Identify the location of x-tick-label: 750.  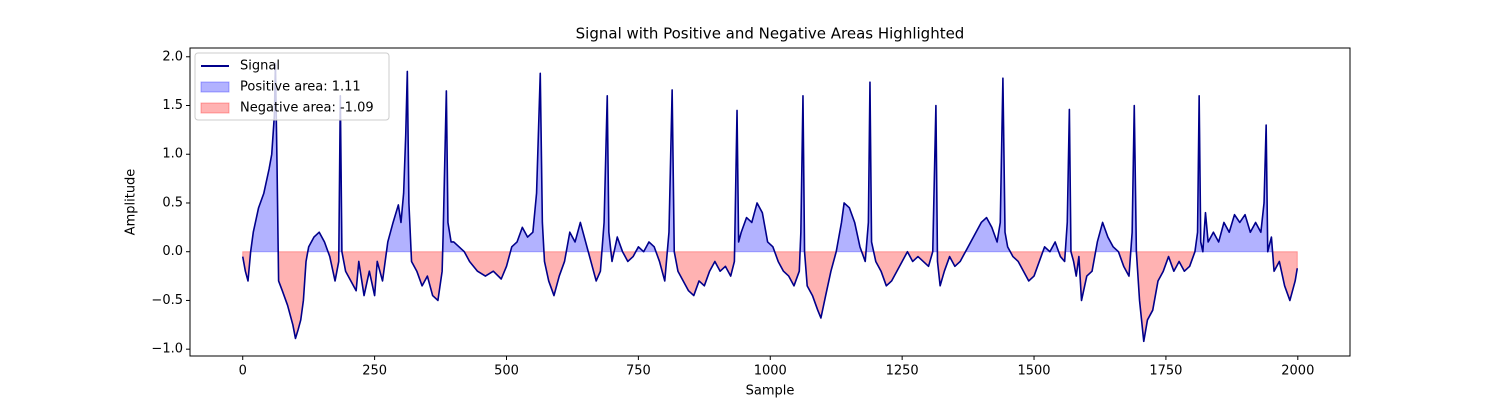
(638, 371).